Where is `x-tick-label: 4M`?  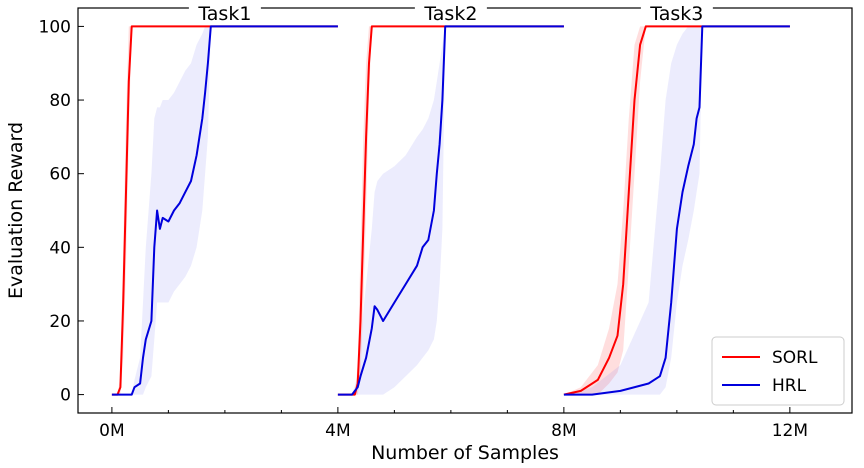 x-tick-label: 4M is located at coordinates (337, 431).